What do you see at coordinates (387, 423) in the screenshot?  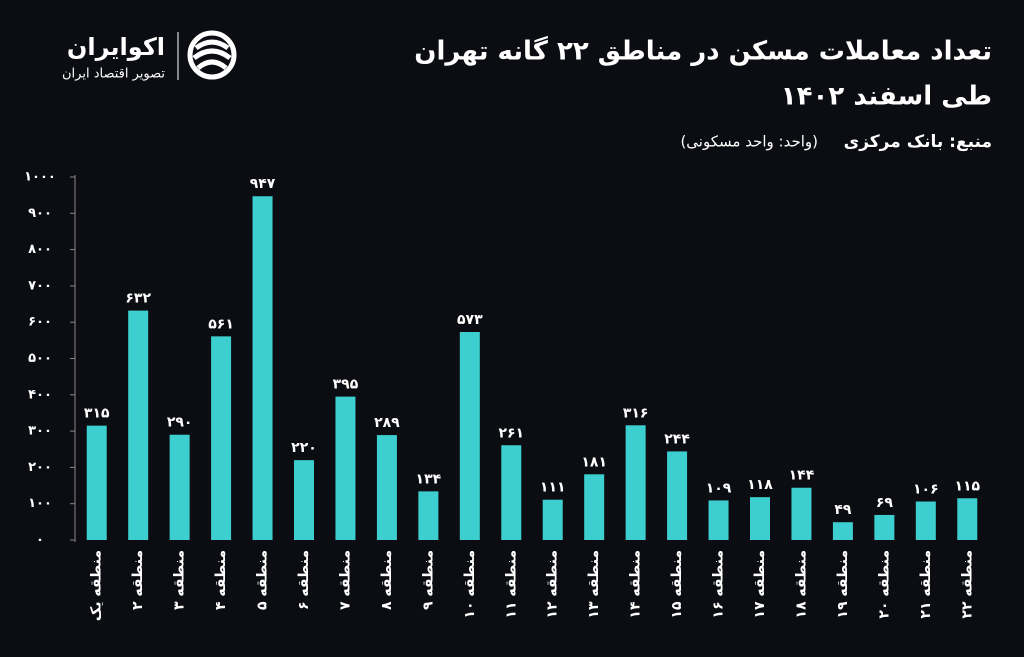 I see `value-label: ۲۸۹` at bounding box center [387, 423].